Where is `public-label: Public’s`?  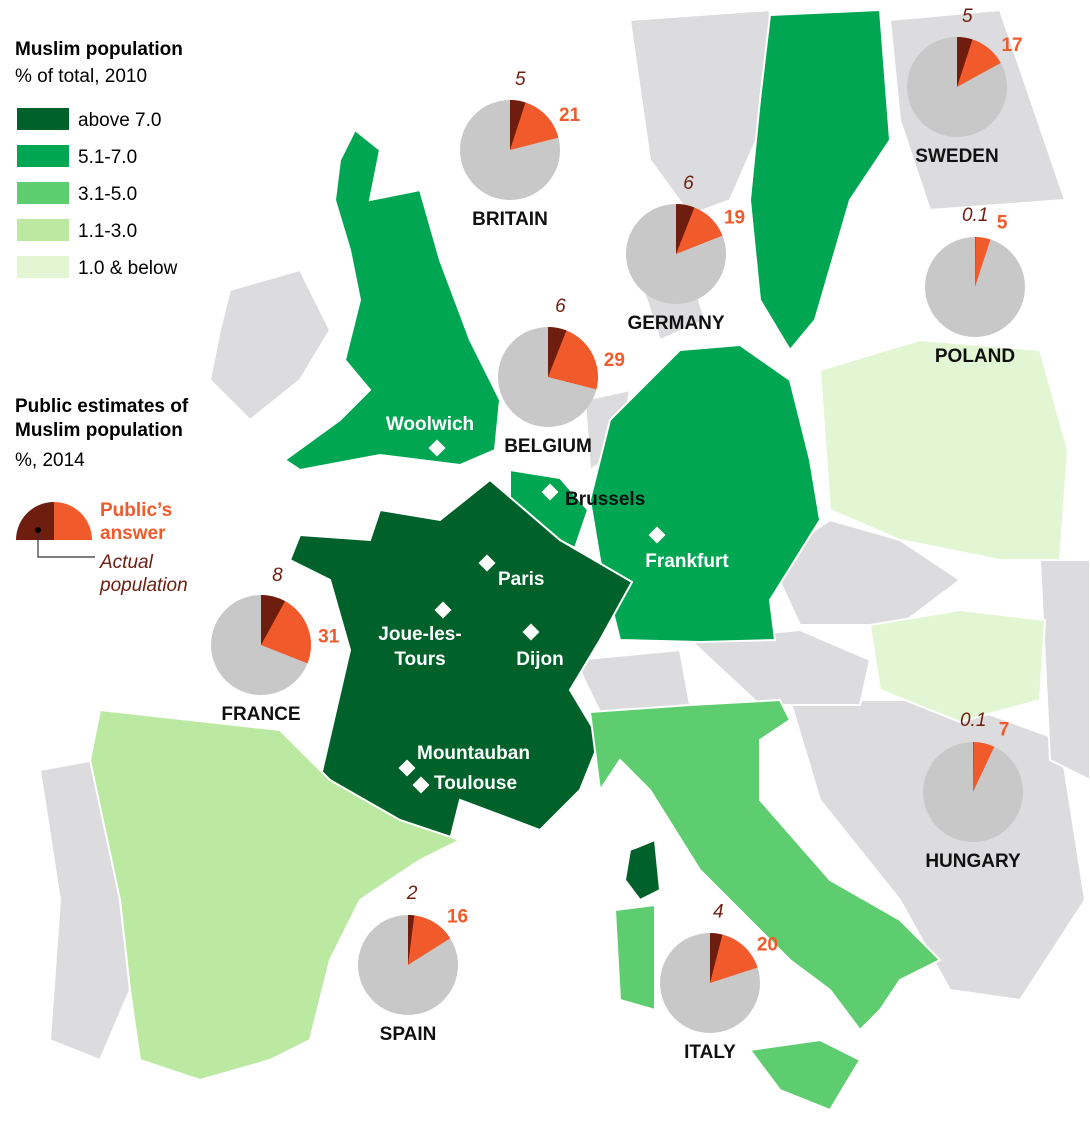
public-label: Public’s is located at coordinates (136, 510).